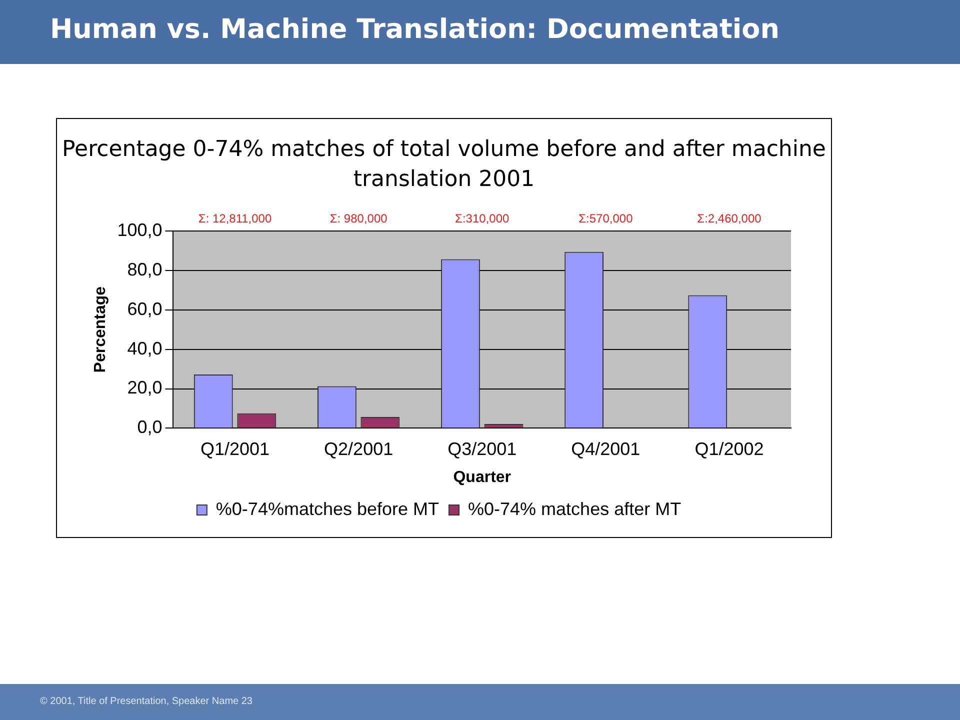 This screenshot has width=960, height=720. Describe the element at coordinates (101, 329) in the screenshot. I see `y-axis-title: Percentage` at that location.